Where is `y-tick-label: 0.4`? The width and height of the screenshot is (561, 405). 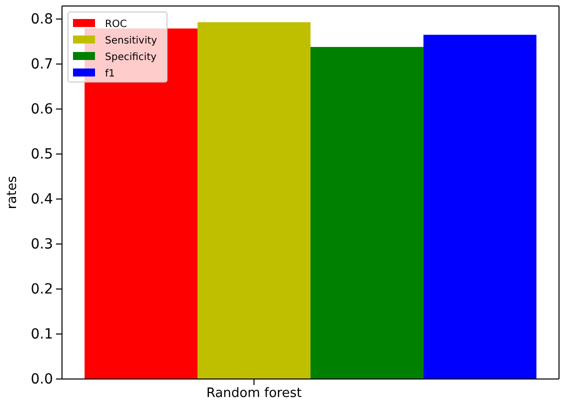
y-tick-label: 0.4 is located at coordinates (42, 200).